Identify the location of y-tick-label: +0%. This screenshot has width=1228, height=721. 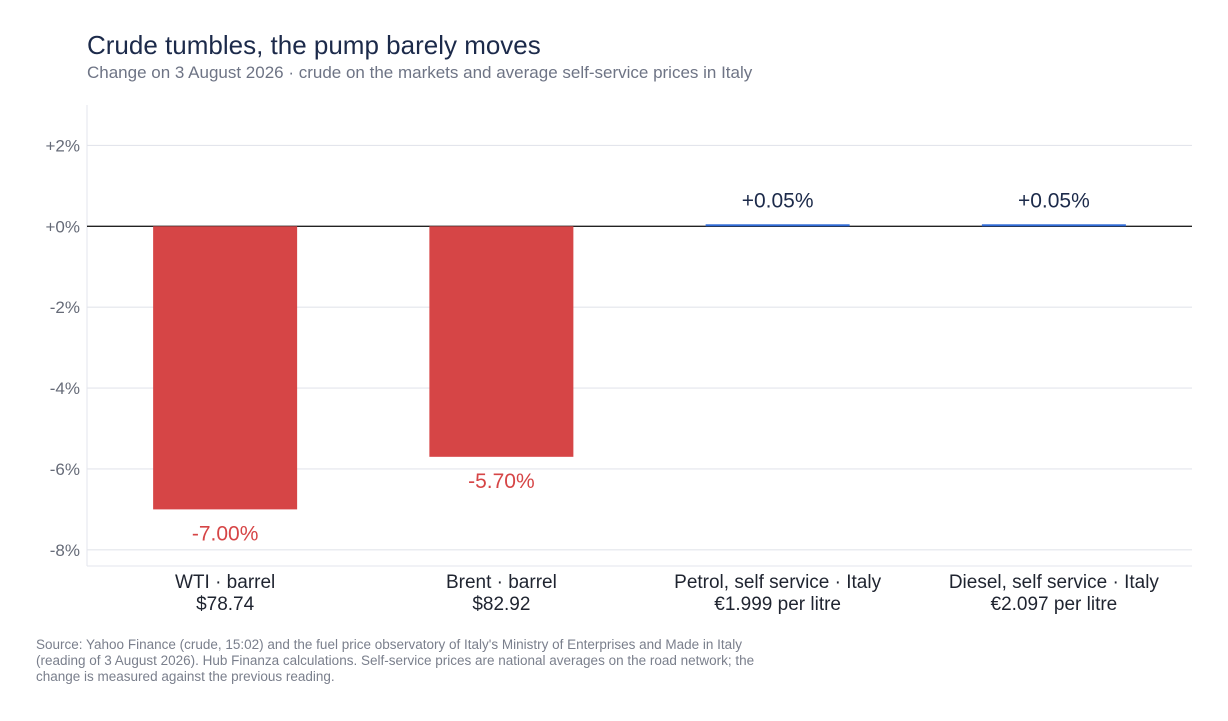
(63, 226).